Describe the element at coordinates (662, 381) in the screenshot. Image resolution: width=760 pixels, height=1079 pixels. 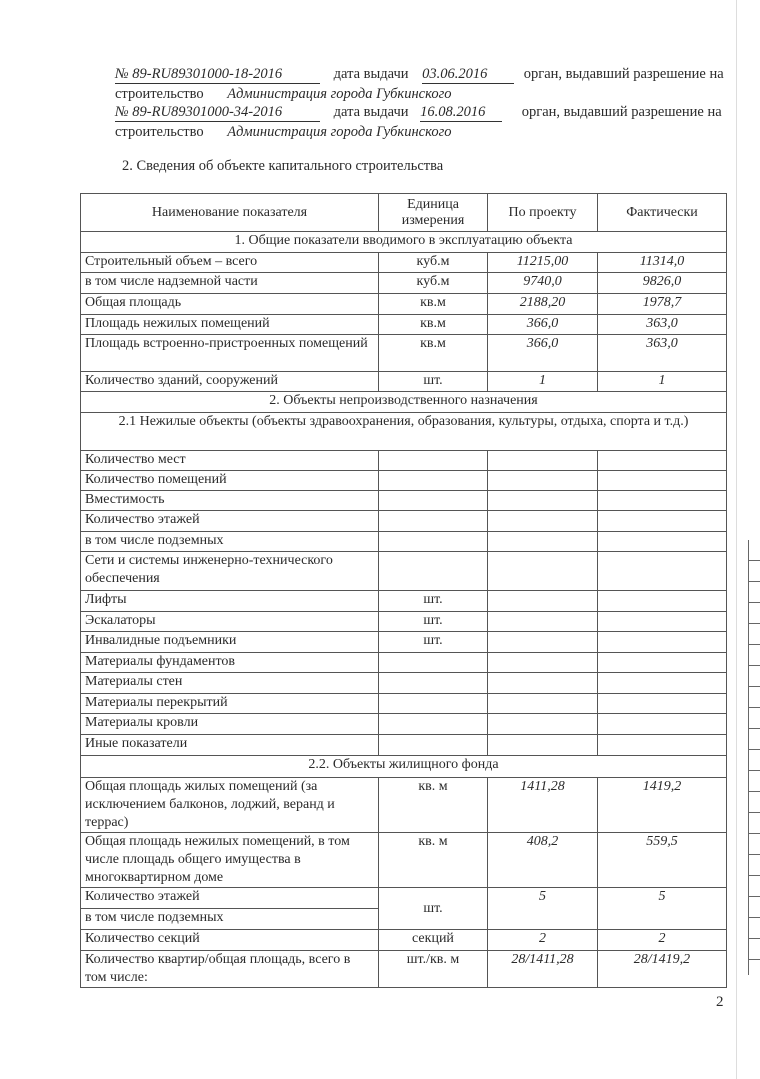
I see `actual-value: 1` at that location.